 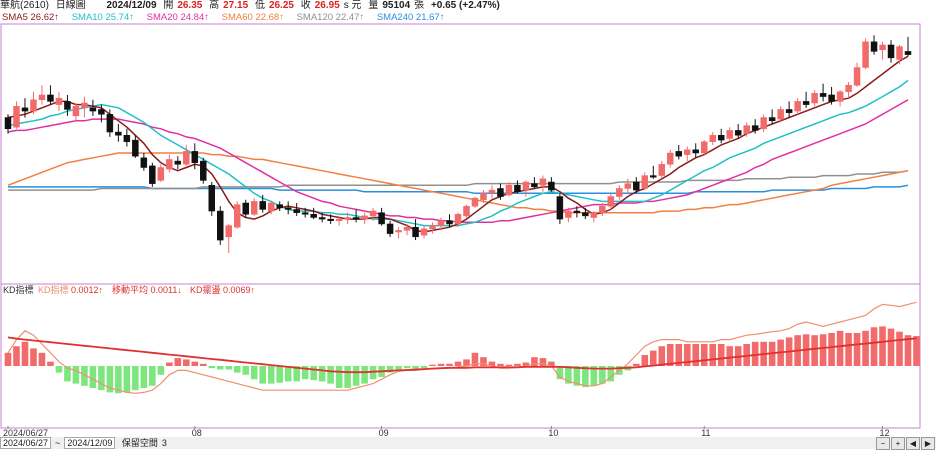 I want to click on close-value: 26.95, so click(x=327, y=5).